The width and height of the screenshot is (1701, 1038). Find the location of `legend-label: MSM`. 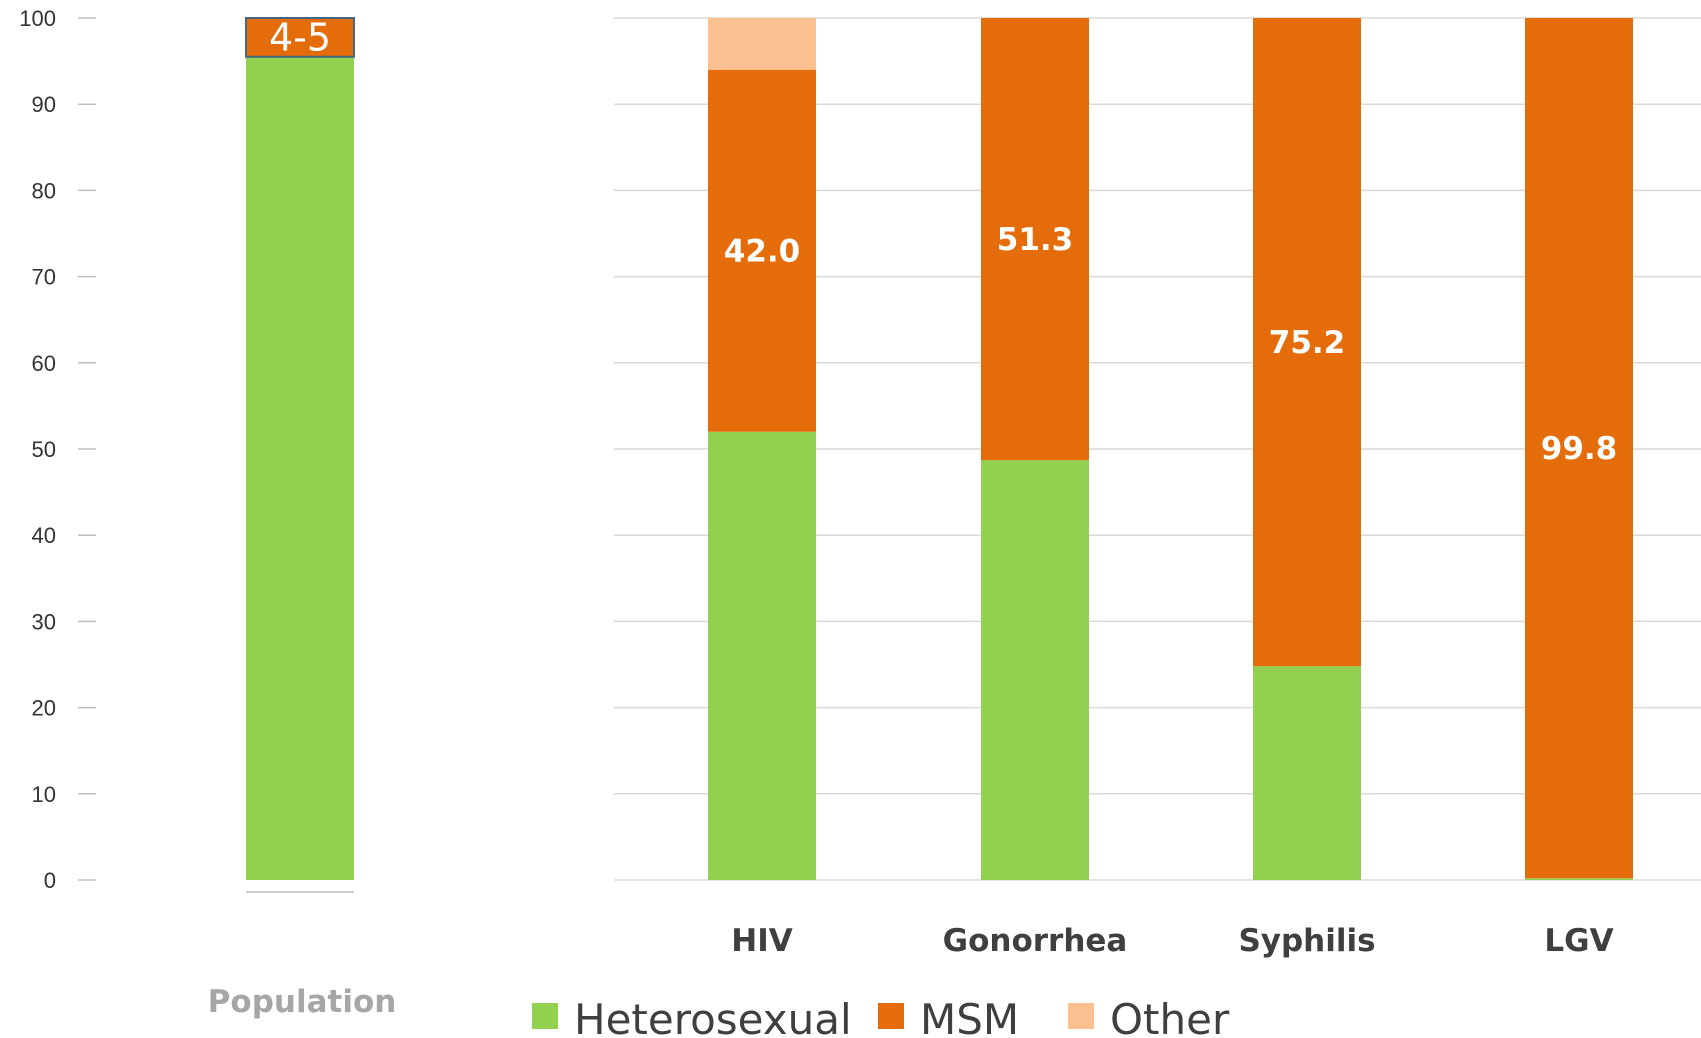

legend-label: MSM is located at coordinates (969, 1016).